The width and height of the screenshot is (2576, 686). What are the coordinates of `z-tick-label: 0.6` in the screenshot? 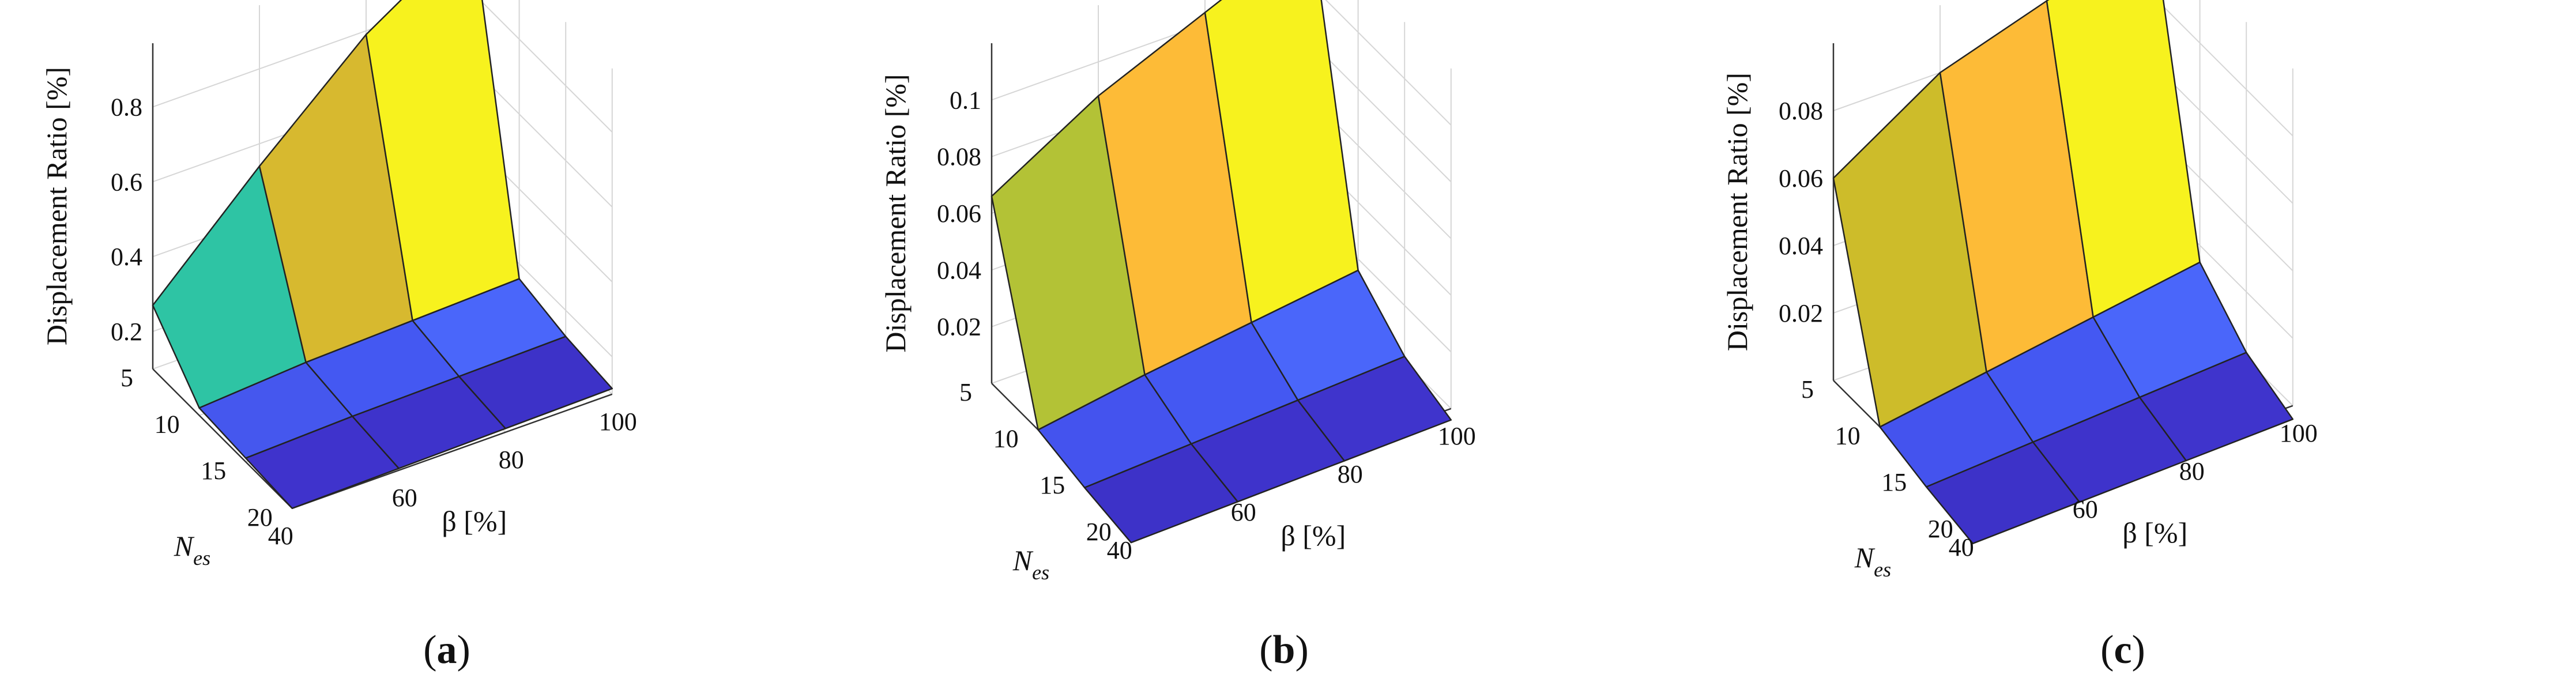 It's located at (126, 182).